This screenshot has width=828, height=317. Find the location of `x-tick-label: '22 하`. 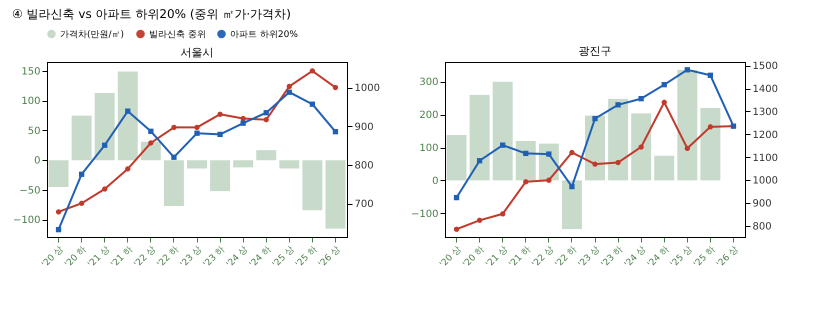

x-tick-label: '22 하 is located at coordinates (566, 257).